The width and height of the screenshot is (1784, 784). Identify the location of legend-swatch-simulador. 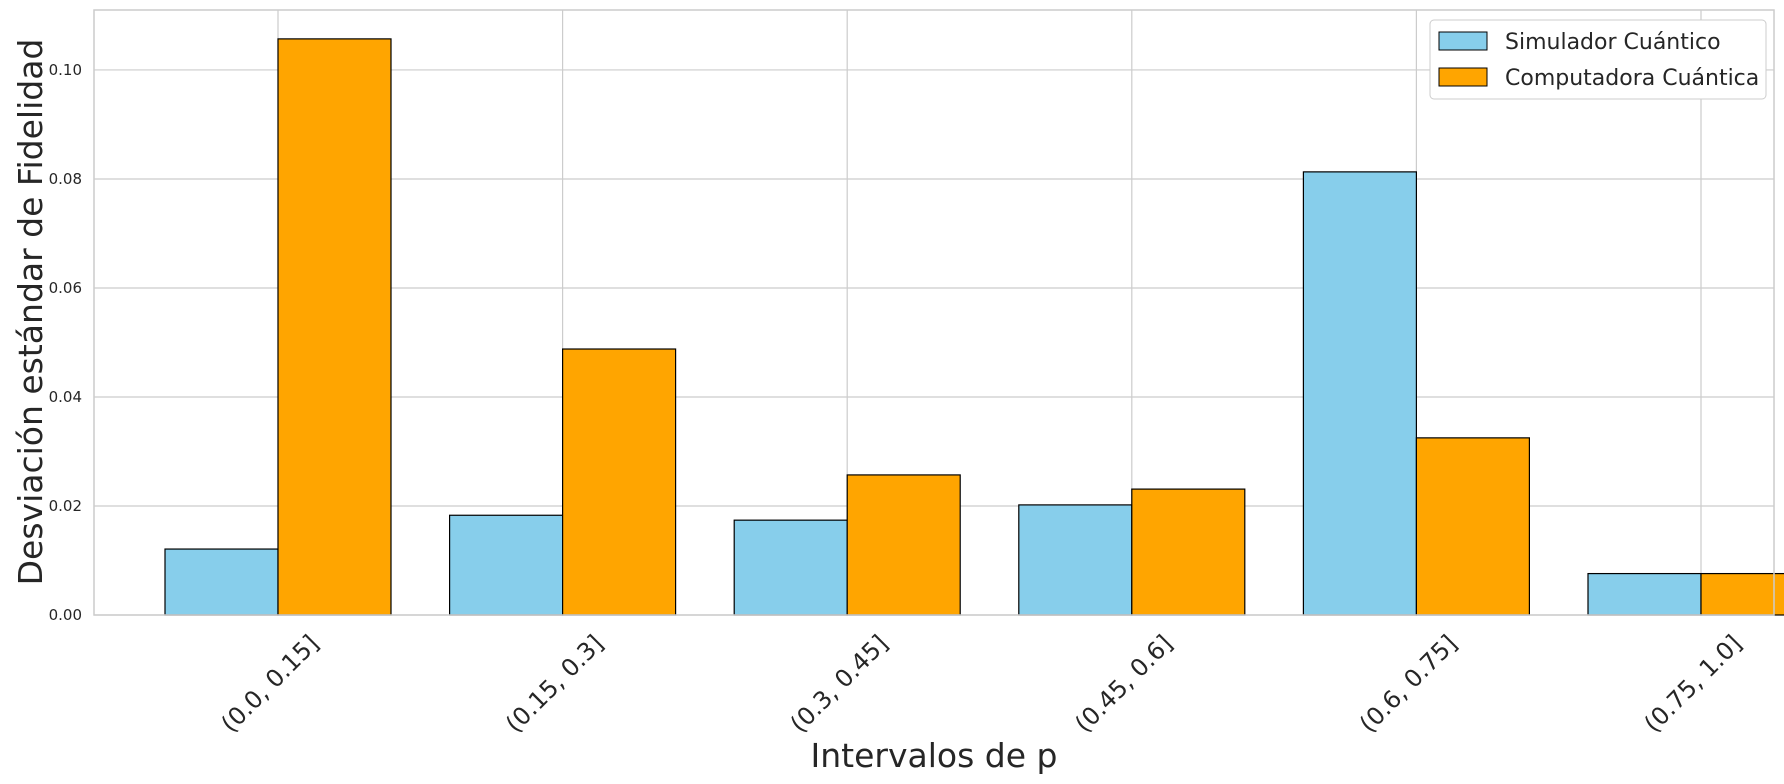
(1463, 41).